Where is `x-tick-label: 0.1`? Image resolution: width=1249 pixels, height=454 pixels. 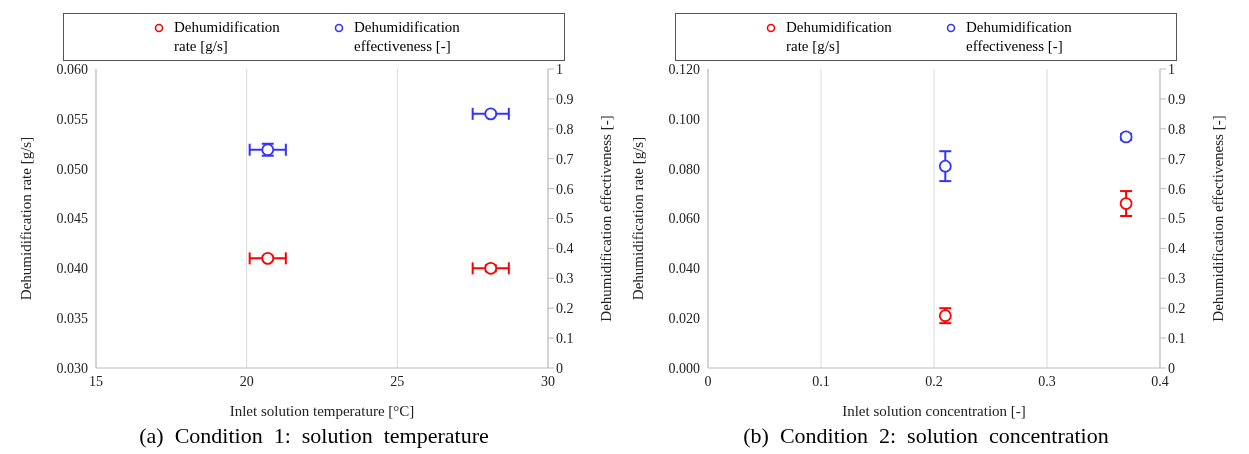 x-tick-label: 0.1 is located at coordinates (821, 381).